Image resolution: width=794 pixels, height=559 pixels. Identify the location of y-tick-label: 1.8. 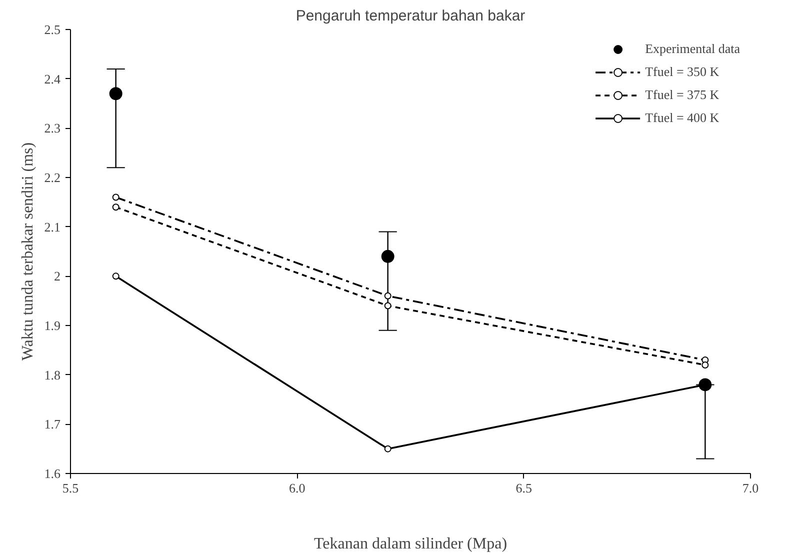
(52, 374).